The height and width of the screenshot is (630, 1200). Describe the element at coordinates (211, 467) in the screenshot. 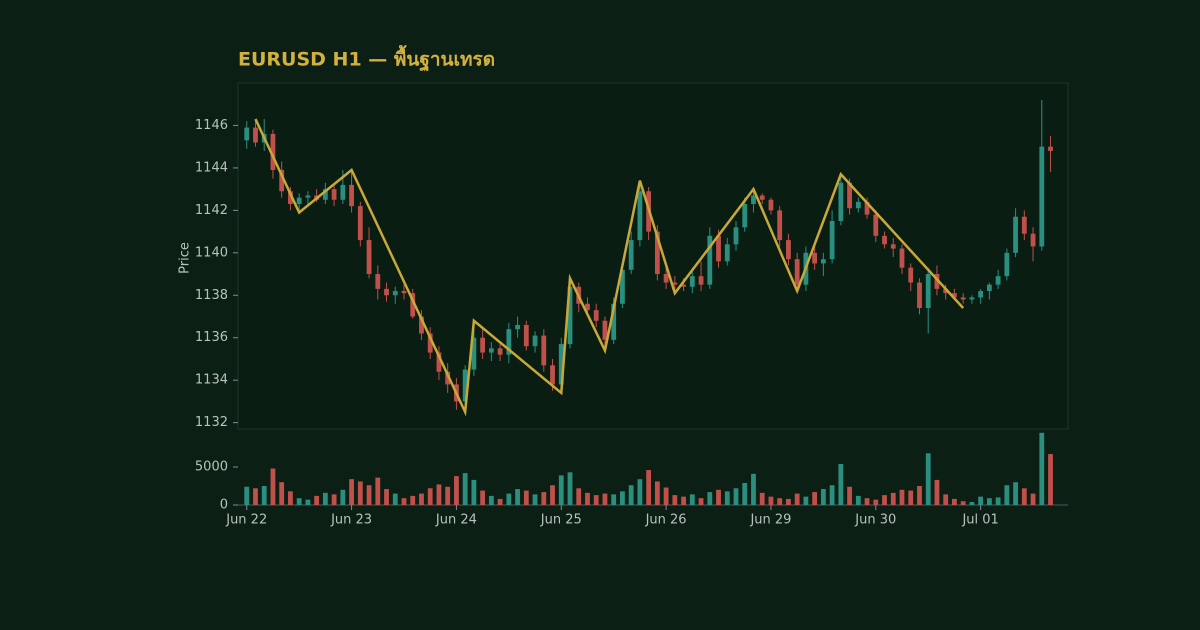

I see `volume-y-tick-label: 5000` at that location.